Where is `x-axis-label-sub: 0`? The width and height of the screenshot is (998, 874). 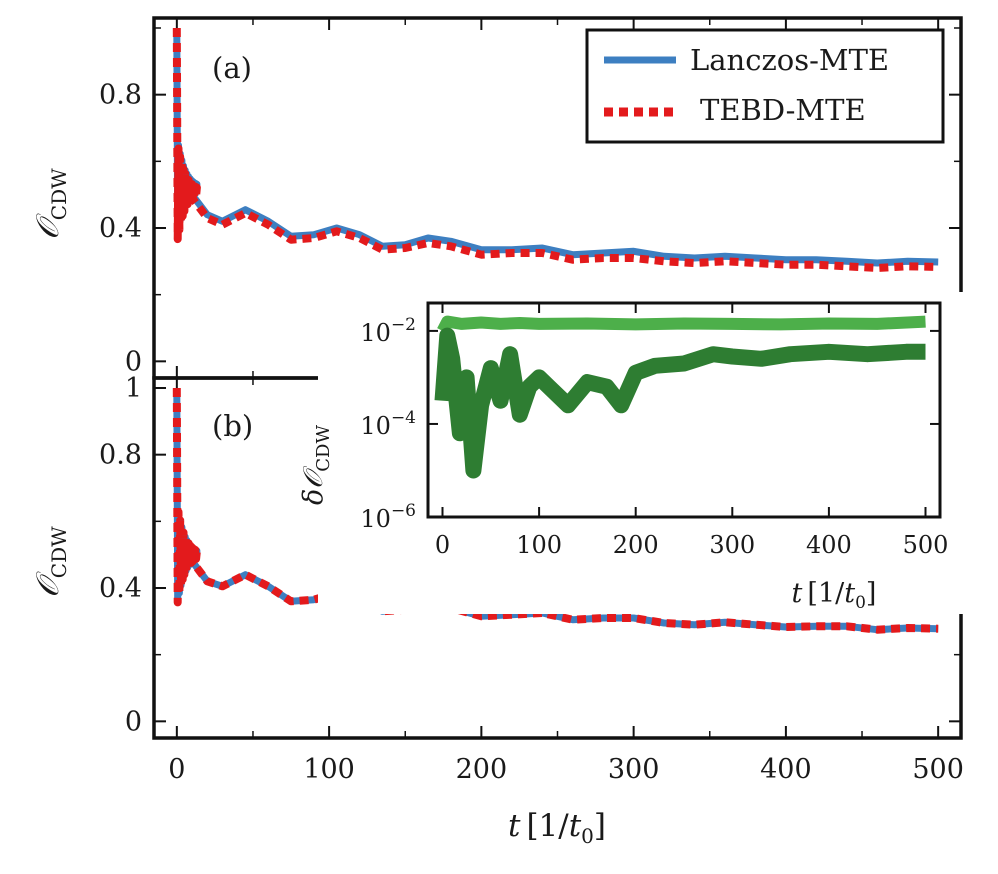 x-axis-label-sub: 0 is located at coordinates (587, 836).